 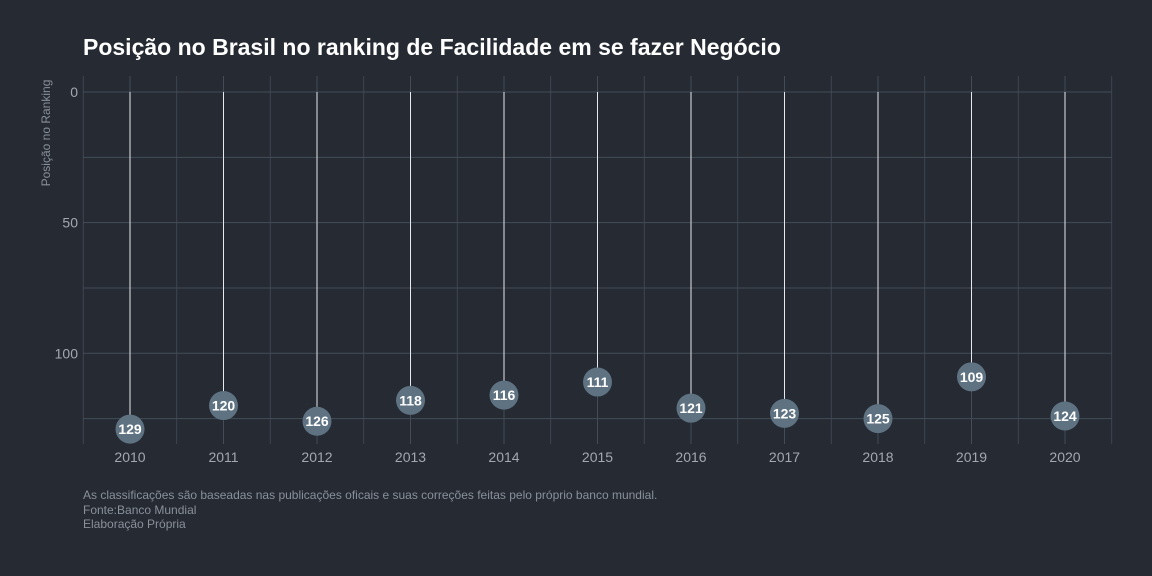 I want to click on data-label: 111, so click(x=598, y=382).